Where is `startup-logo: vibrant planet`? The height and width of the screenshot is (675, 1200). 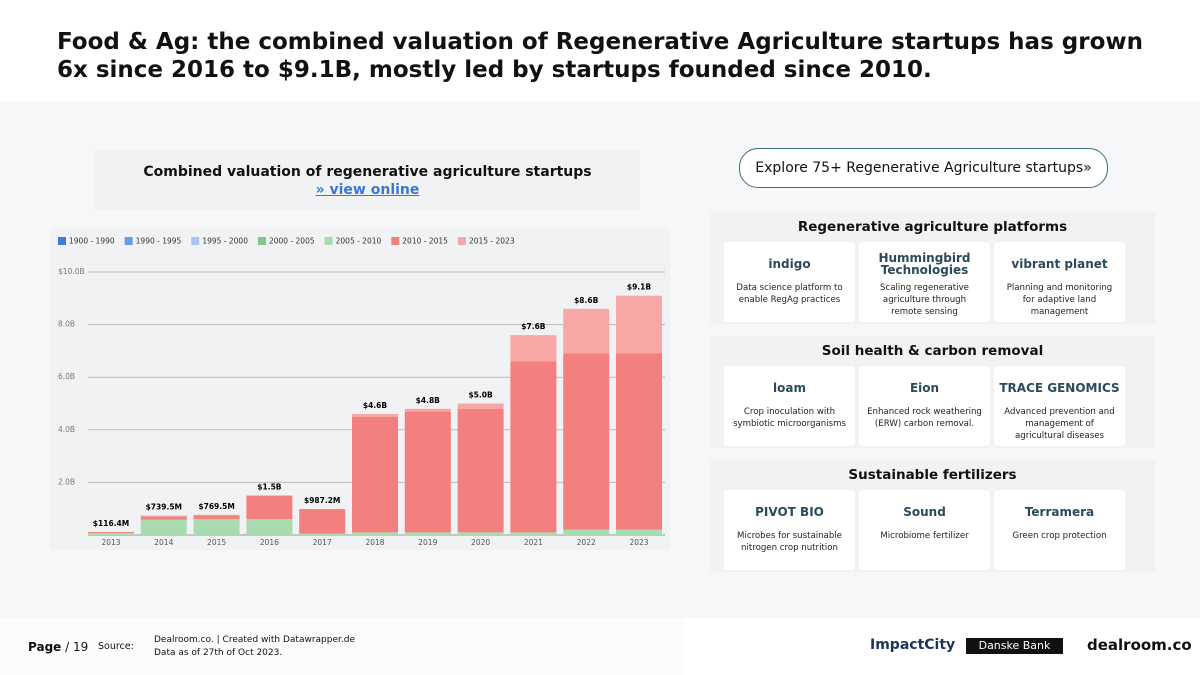
startup-logo: vibrant planet is located at coordinates (1059, 264).